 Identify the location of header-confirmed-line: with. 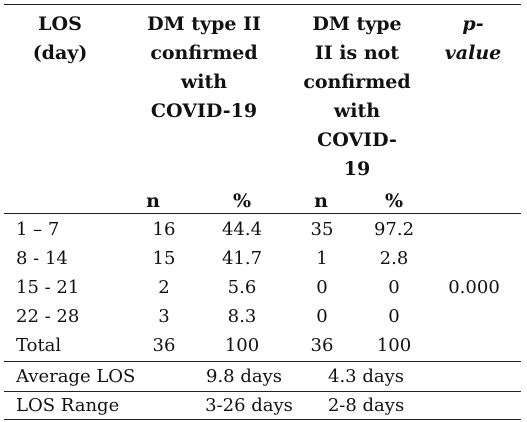
(204, 82).